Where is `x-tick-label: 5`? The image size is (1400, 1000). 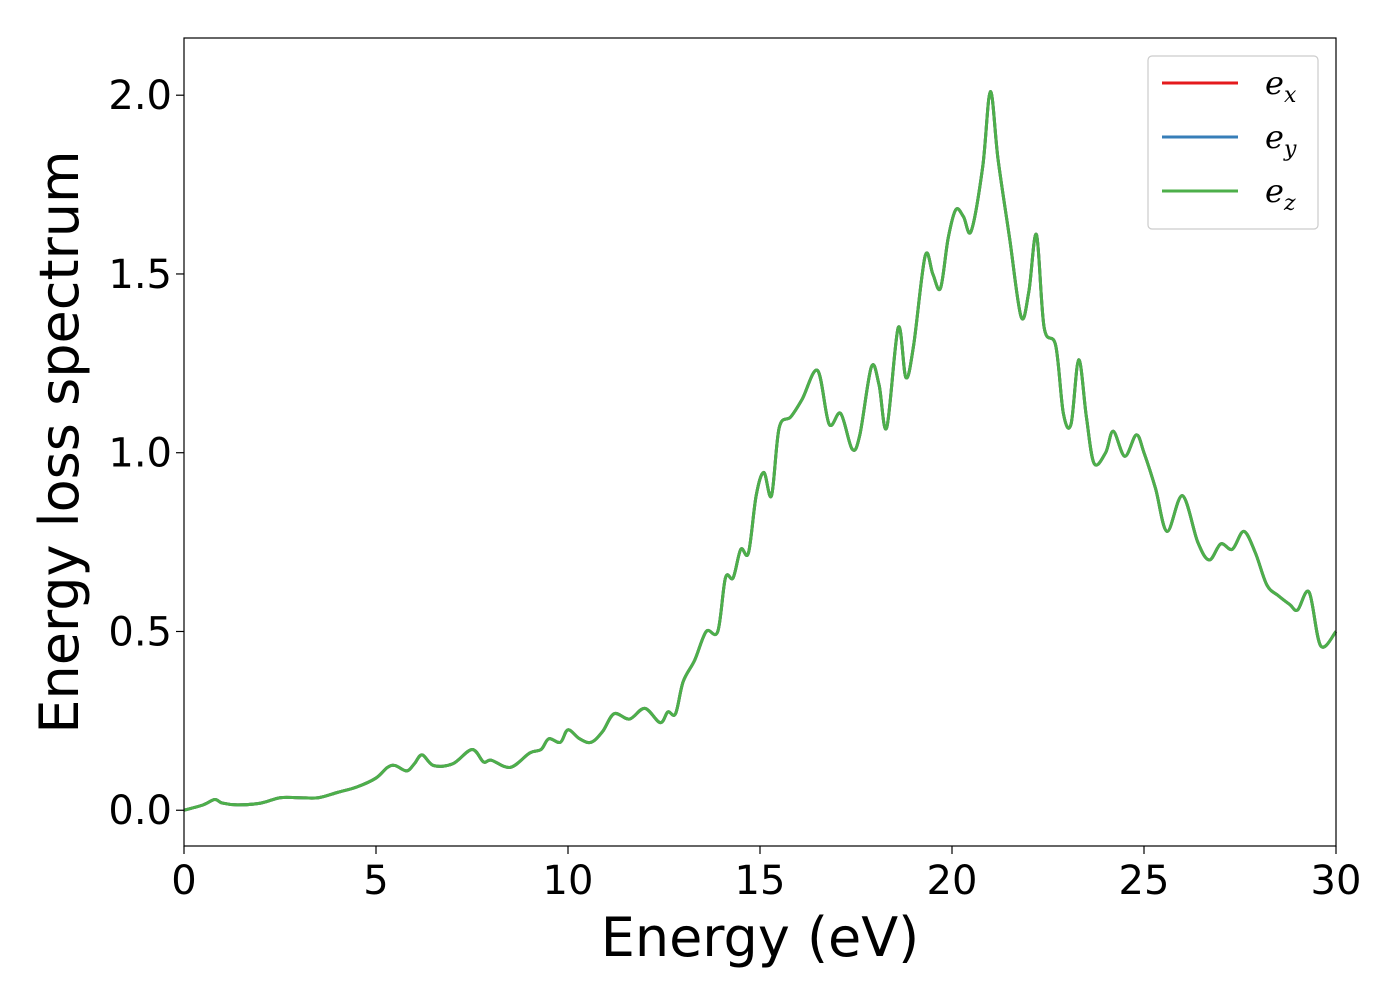 x-tick-label: 5 is located at coordinates (375, 881).